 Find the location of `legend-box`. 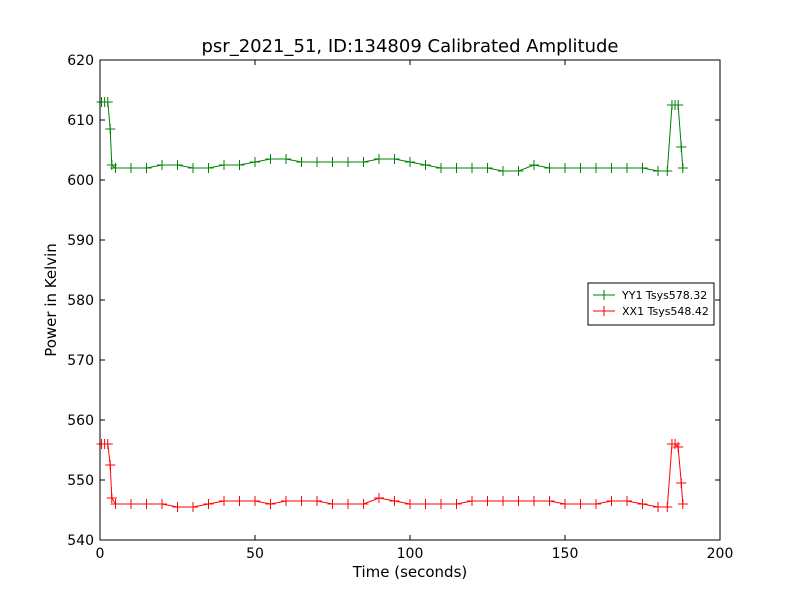

legend-box is located at coordinates (651, 304).